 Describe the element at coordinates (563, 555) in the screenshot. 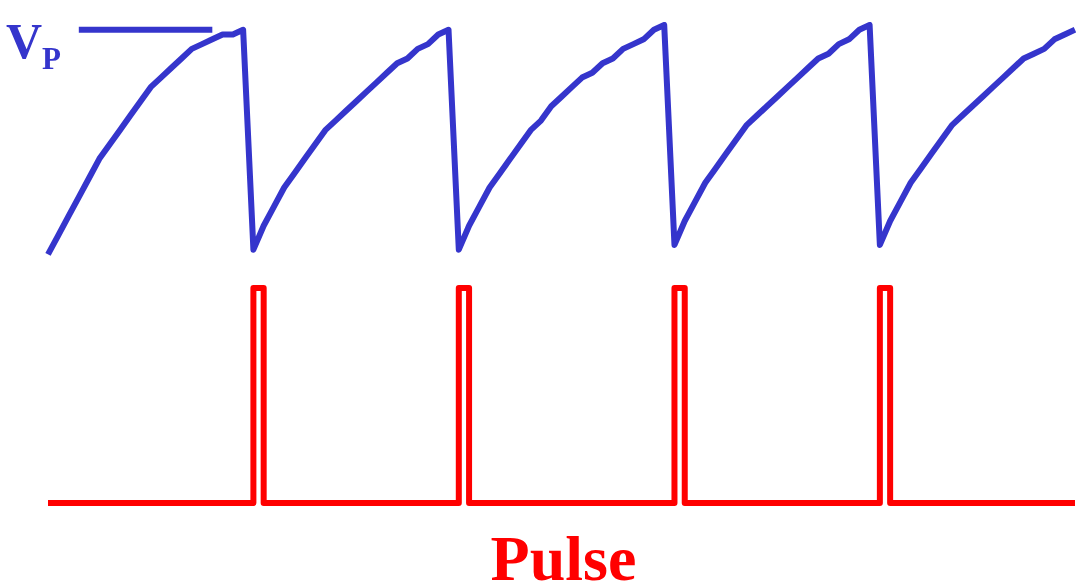

I see `text: Pulse` at that location.